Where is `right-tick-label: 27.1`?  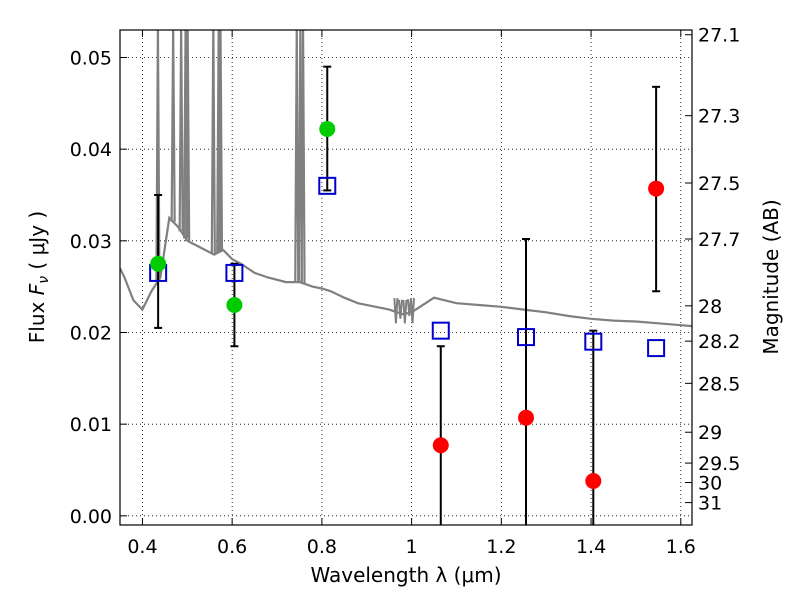
right-tick-label: 27.1 is located at coordinates (719, 36).